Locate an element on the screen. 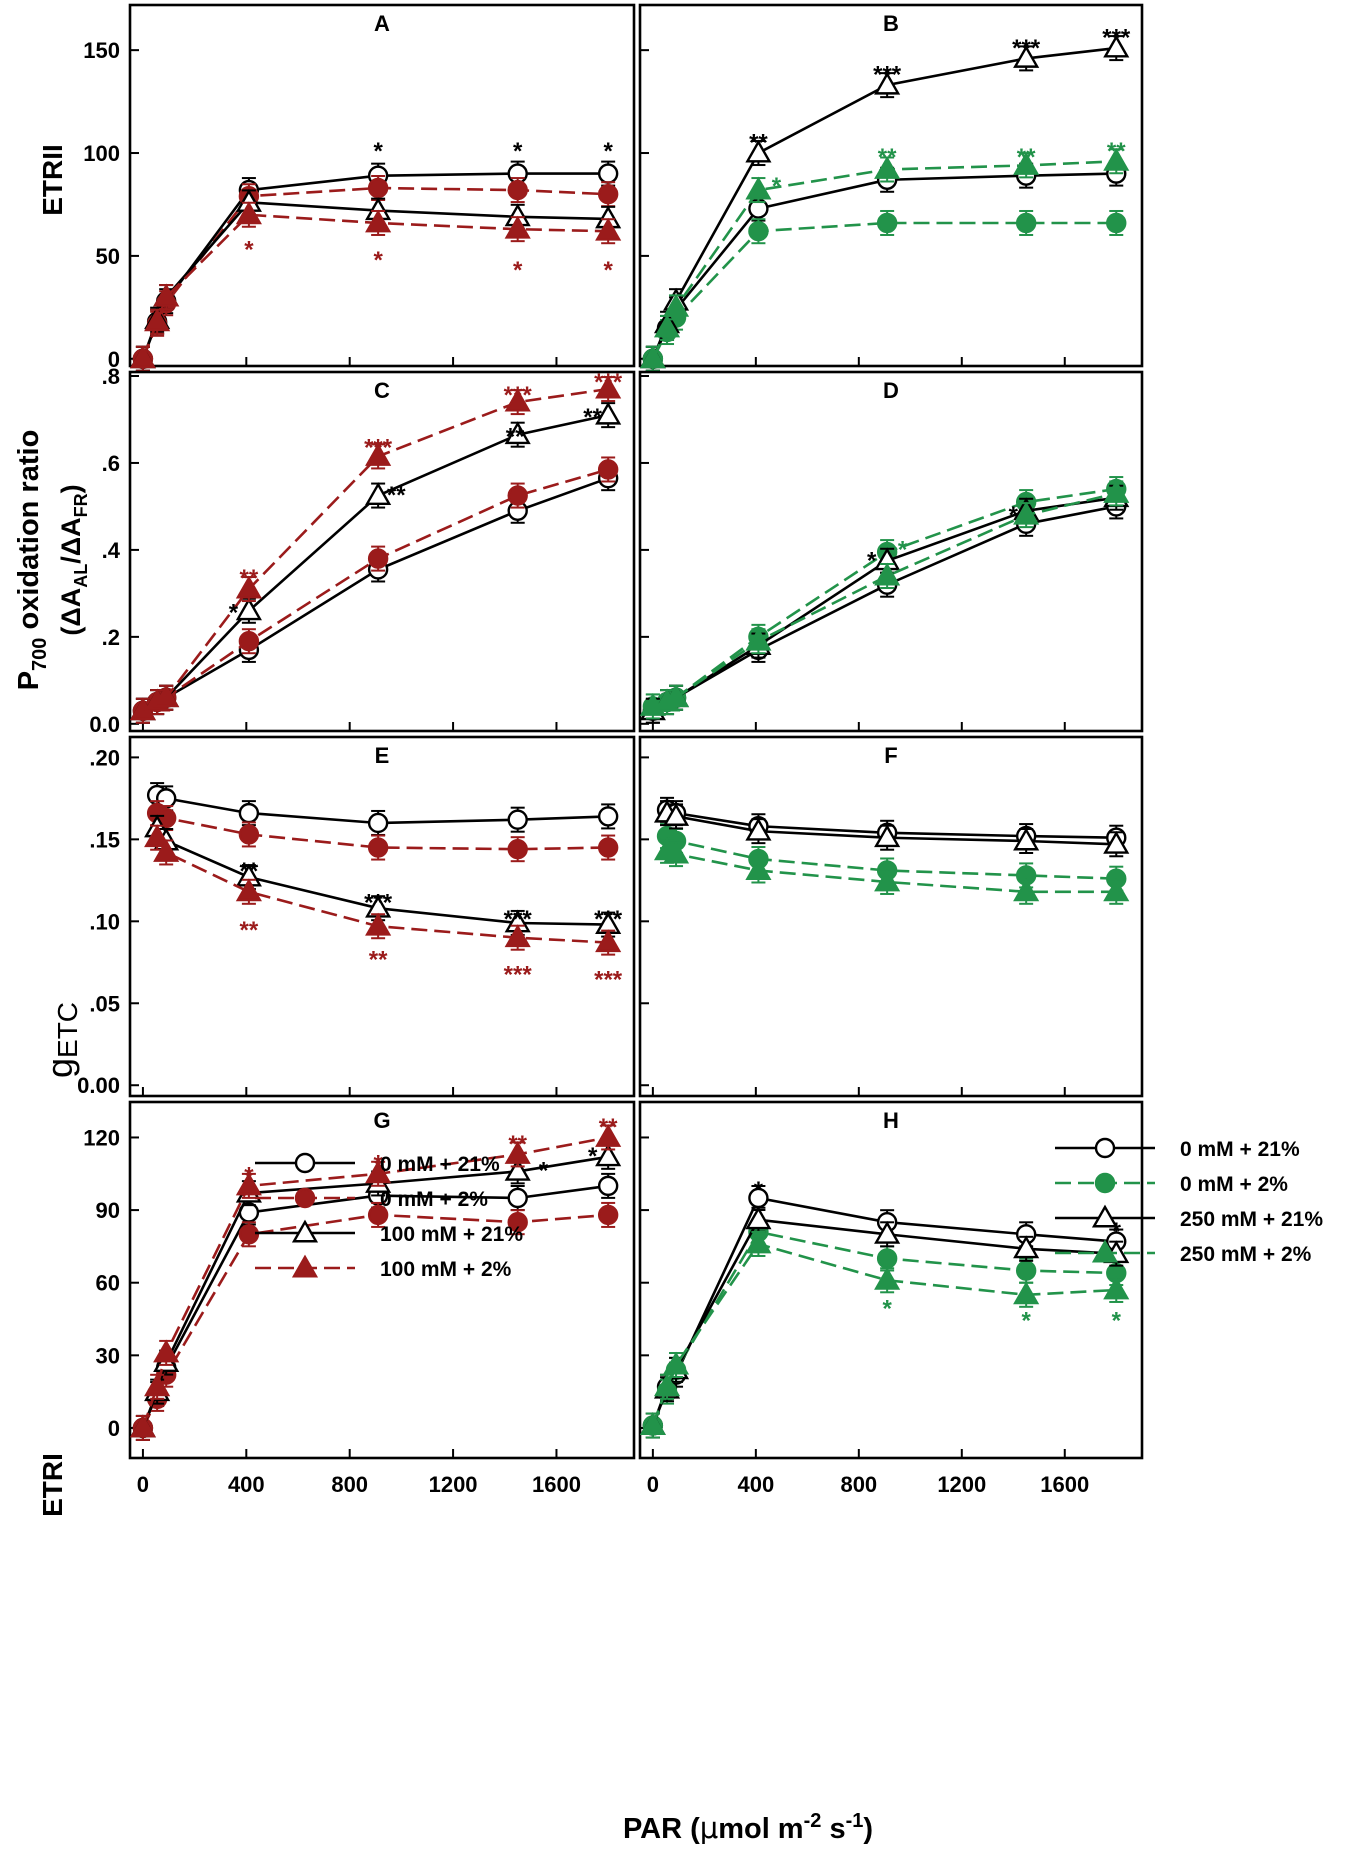 This screenshot has width=1350, height=1850. legend-entry: 100 mM + 2% is located at coordinates (383, 1267).